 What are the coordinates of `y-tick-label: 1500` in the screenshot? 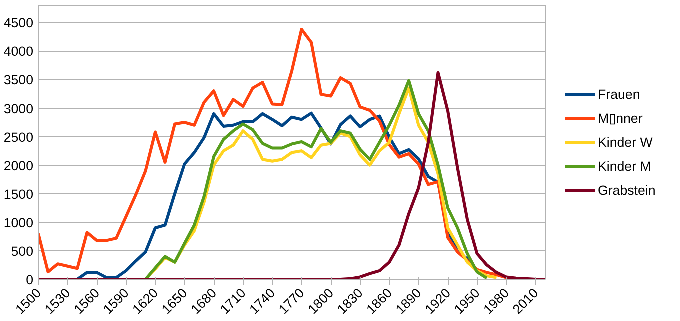 It's located at (19, 194).